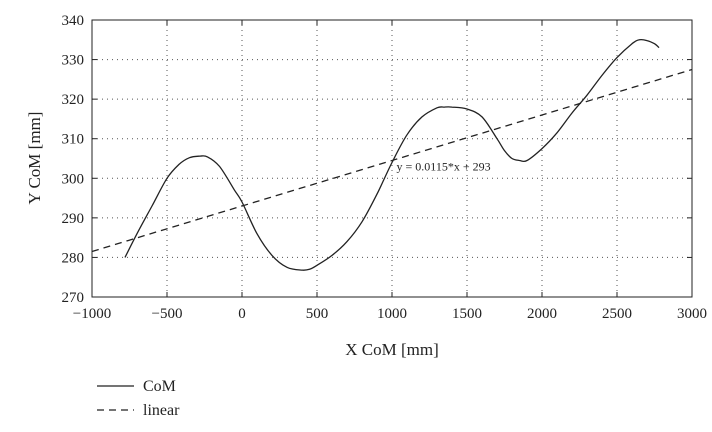  Describe the element at coordinates (92, 314) in the screenshot. I see `x-tick-label: −1000` at that location.